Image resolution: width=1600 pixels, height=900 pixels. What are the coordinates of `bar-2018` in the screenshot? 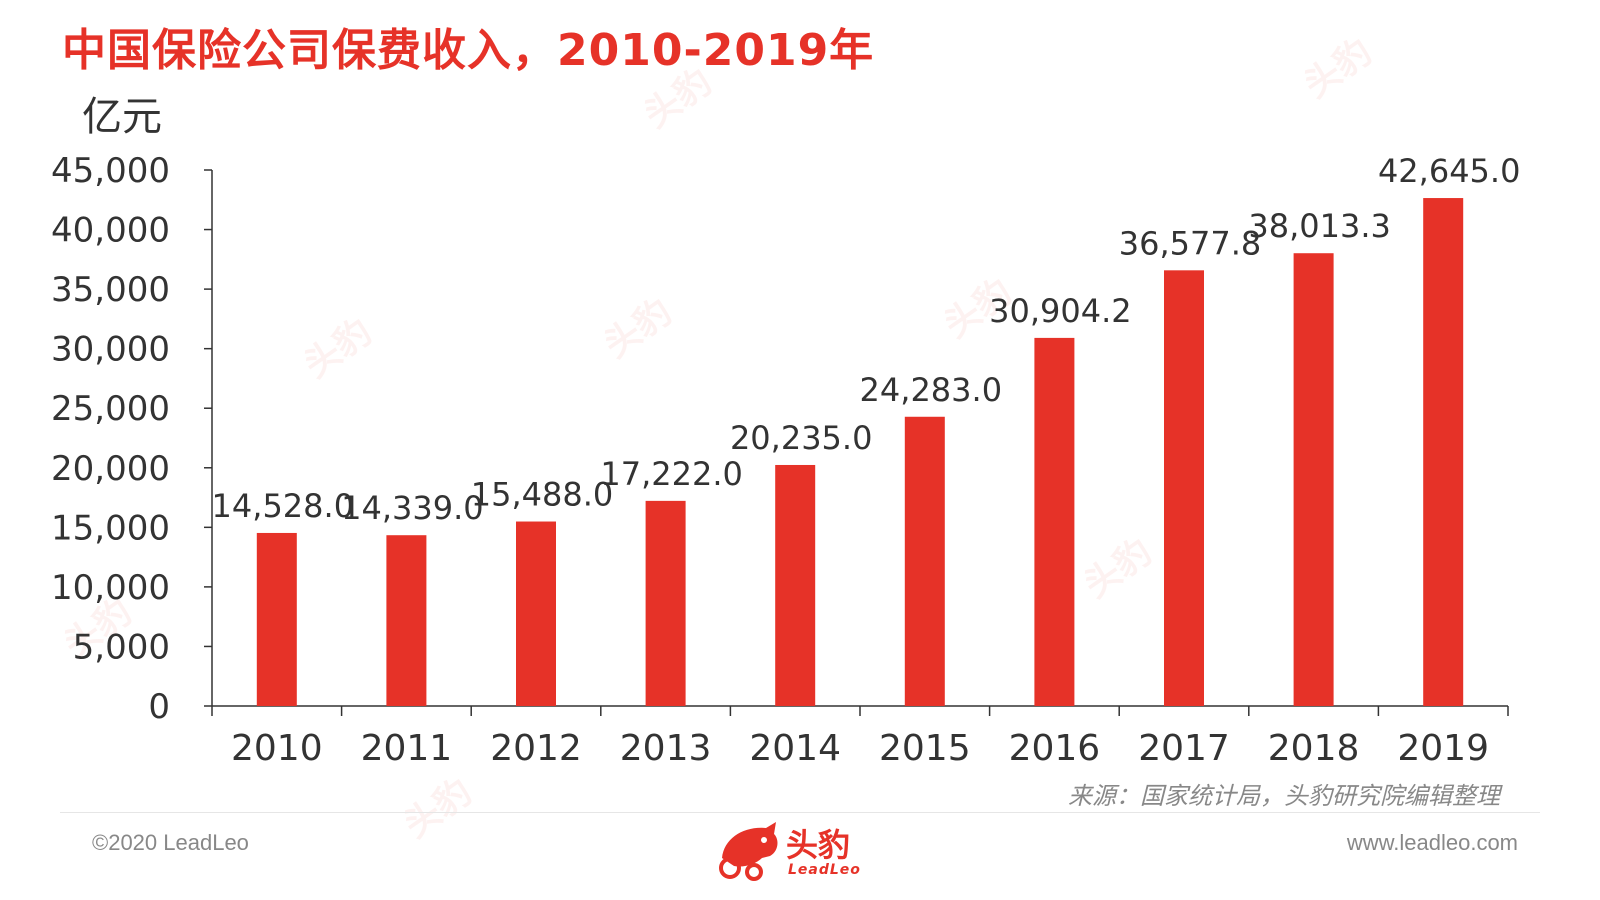 It's located at (1313, 479).